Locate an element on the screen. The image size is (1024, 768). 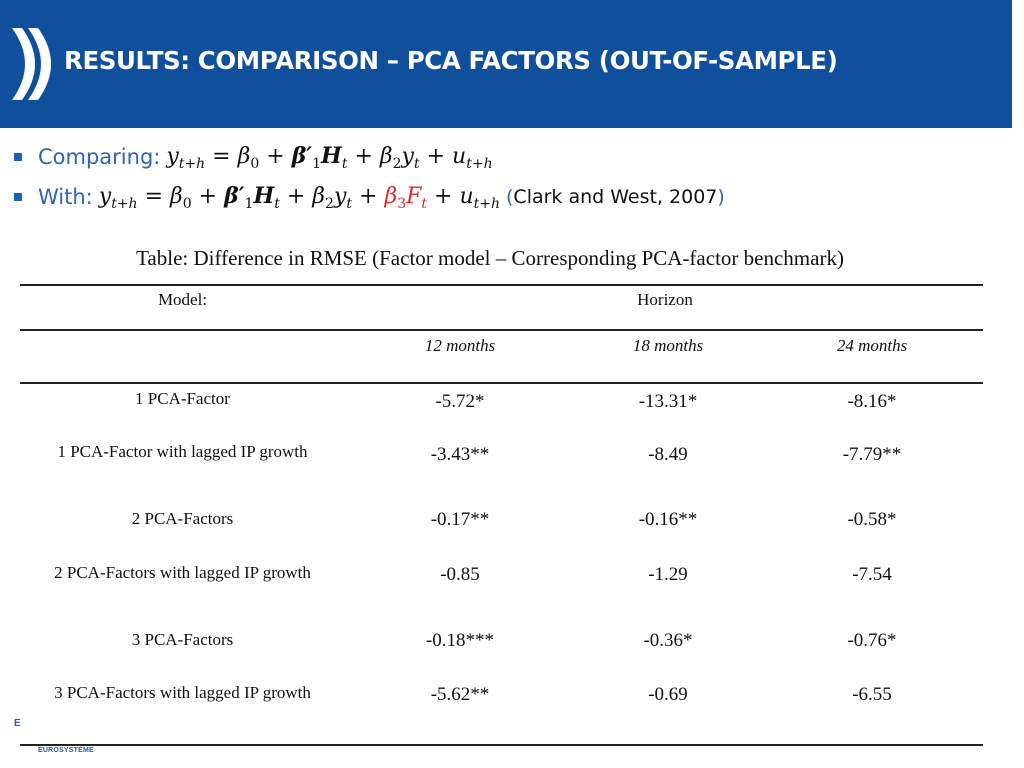
row-value-24m: -0.76* is located at coordinates (872, 640).